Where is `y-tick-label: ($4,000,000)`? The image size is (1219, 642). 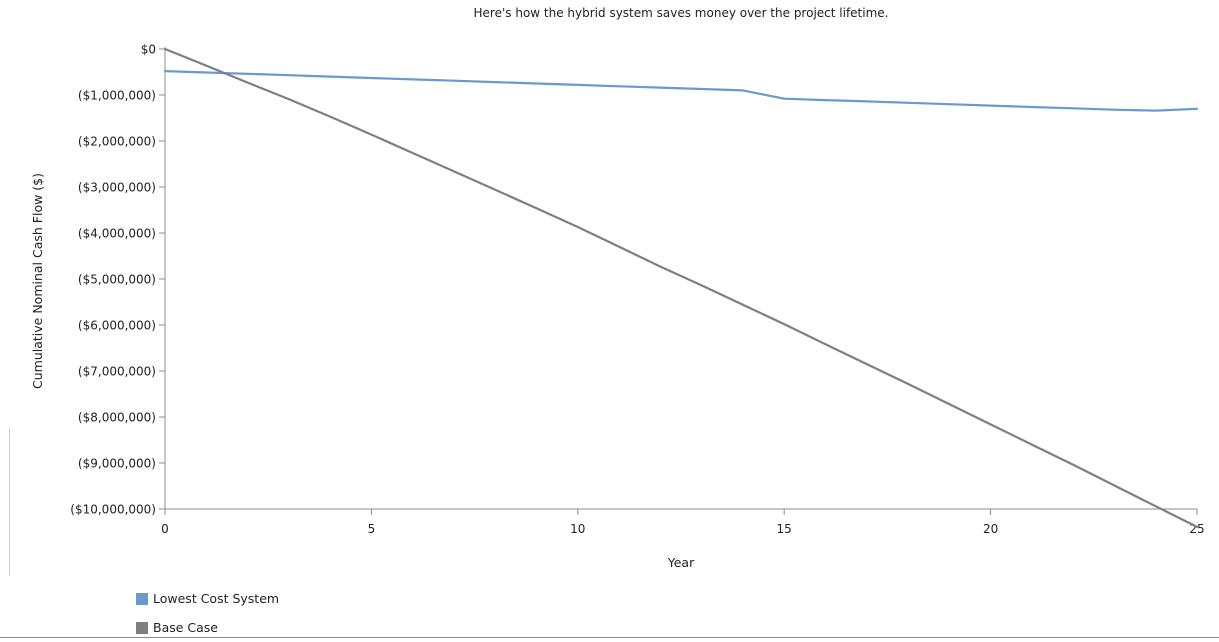 y-tick-label: ($4,000,000) is located at coordinates (117, 234).